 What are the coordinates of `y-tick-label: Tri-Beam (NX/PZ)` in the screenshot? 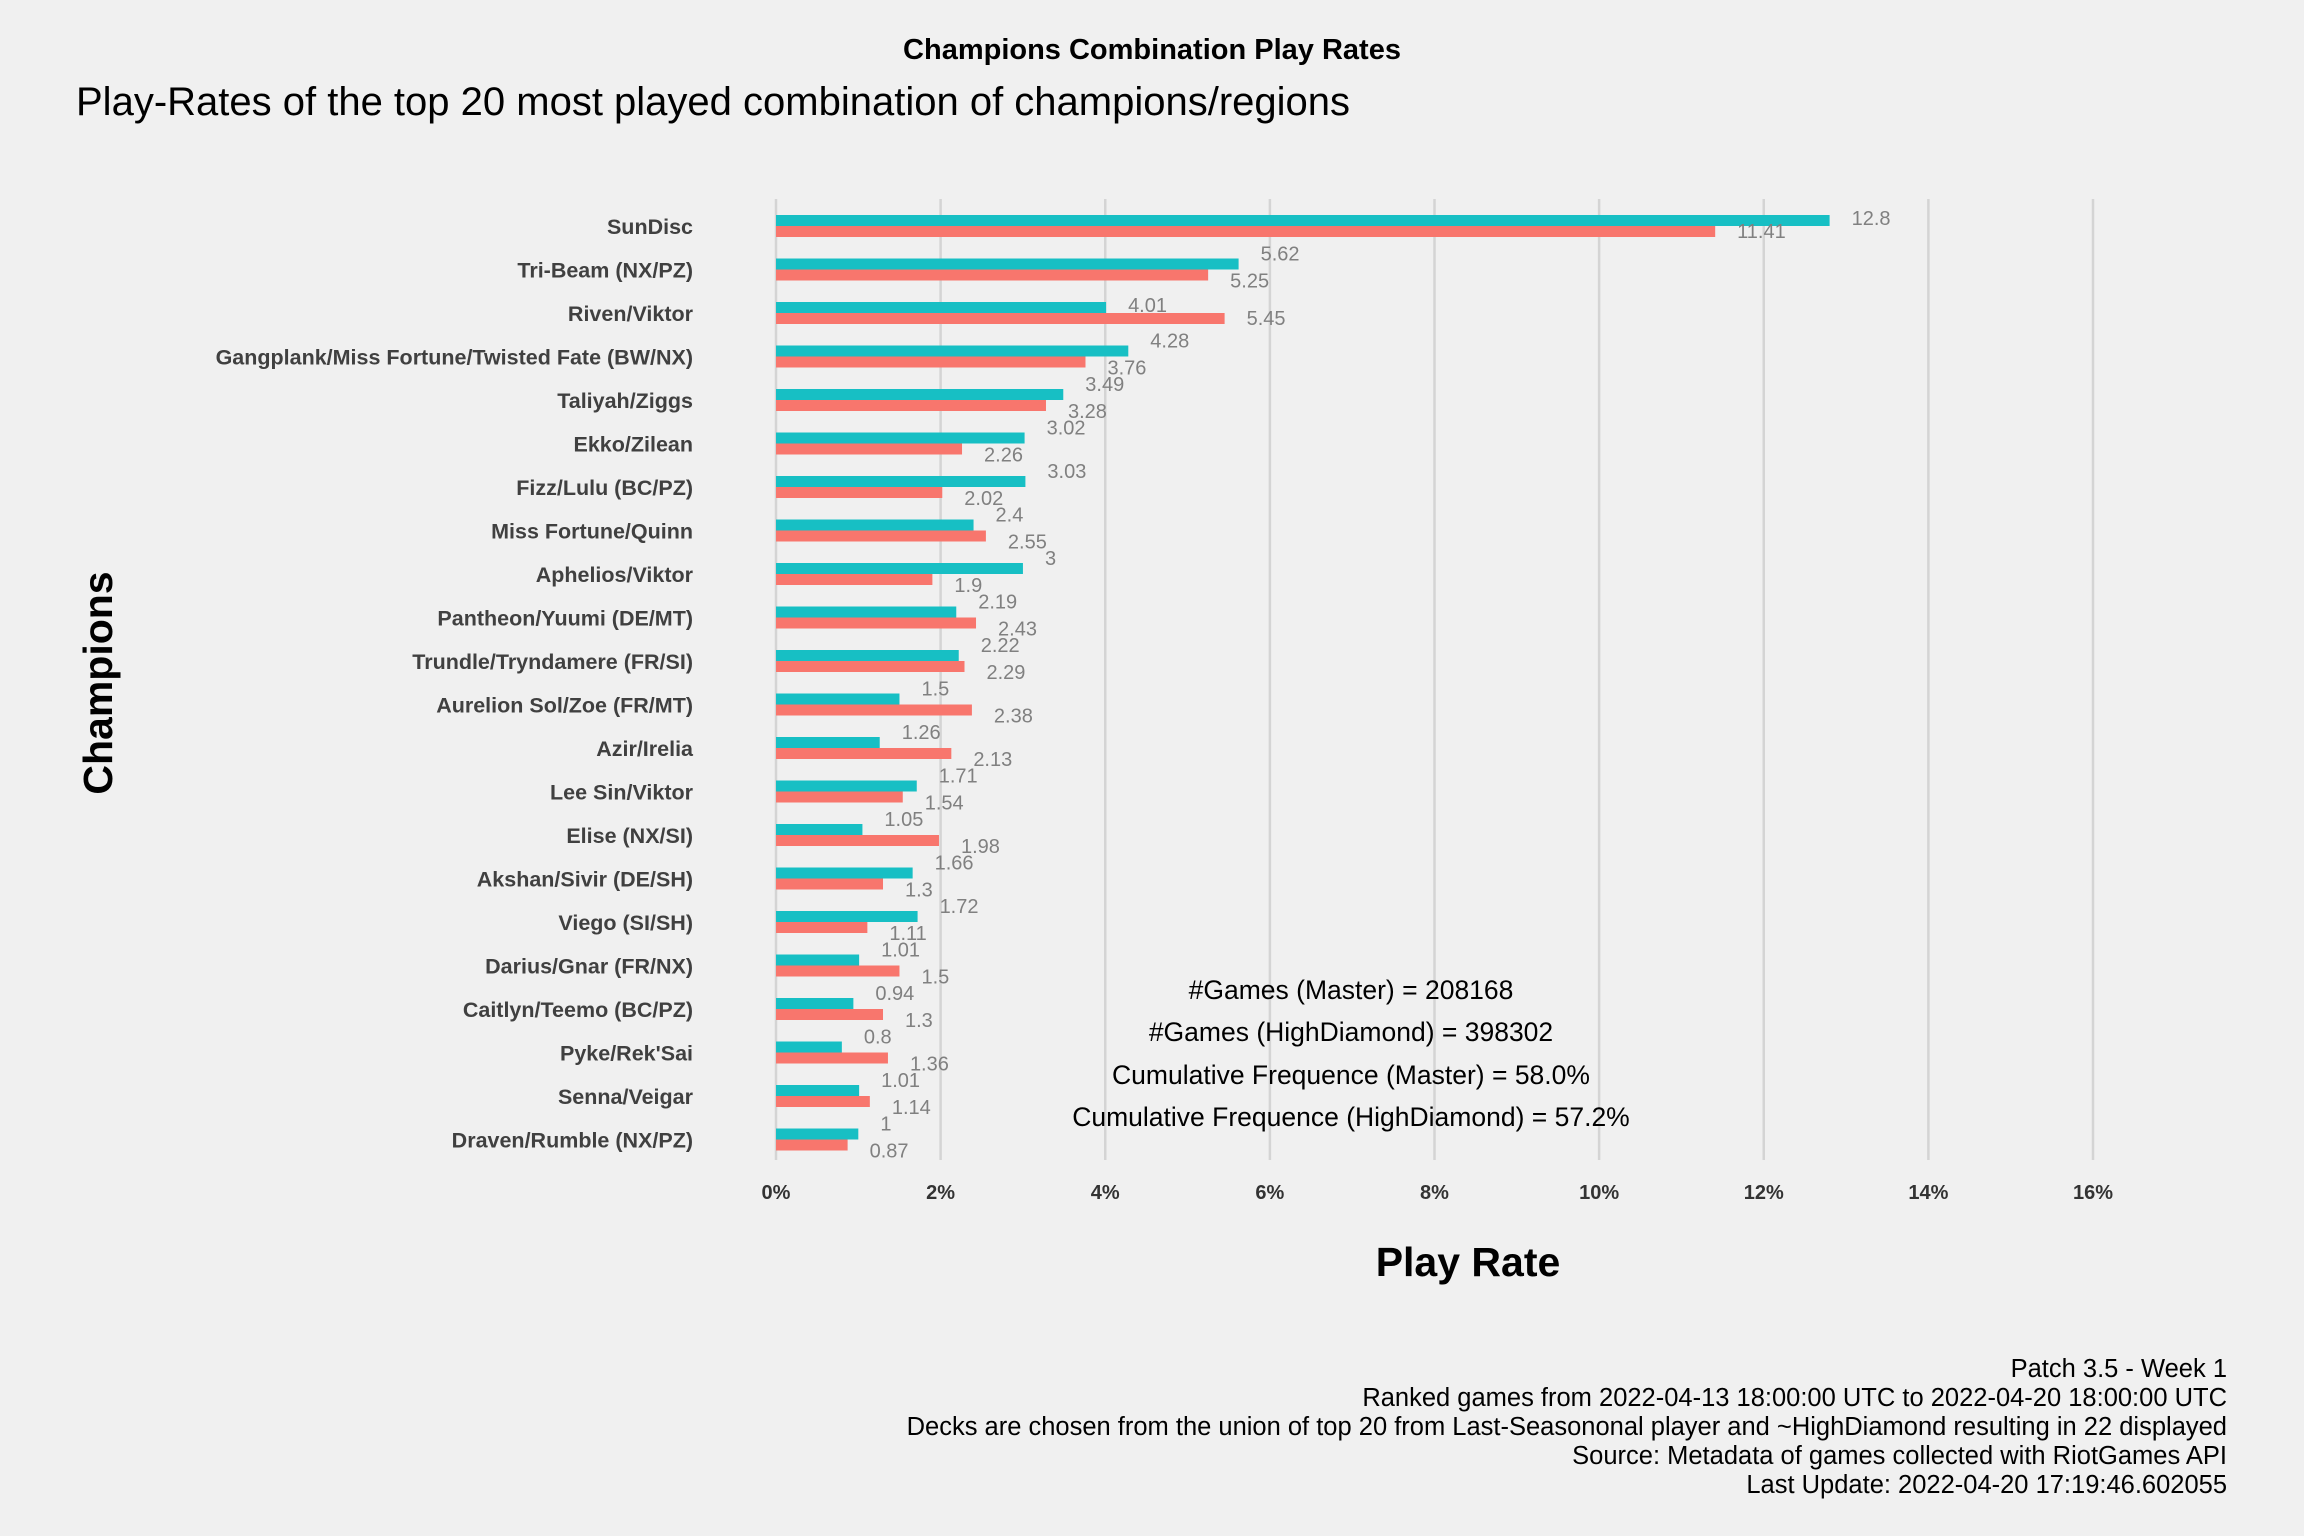 It's located at (605, 271).